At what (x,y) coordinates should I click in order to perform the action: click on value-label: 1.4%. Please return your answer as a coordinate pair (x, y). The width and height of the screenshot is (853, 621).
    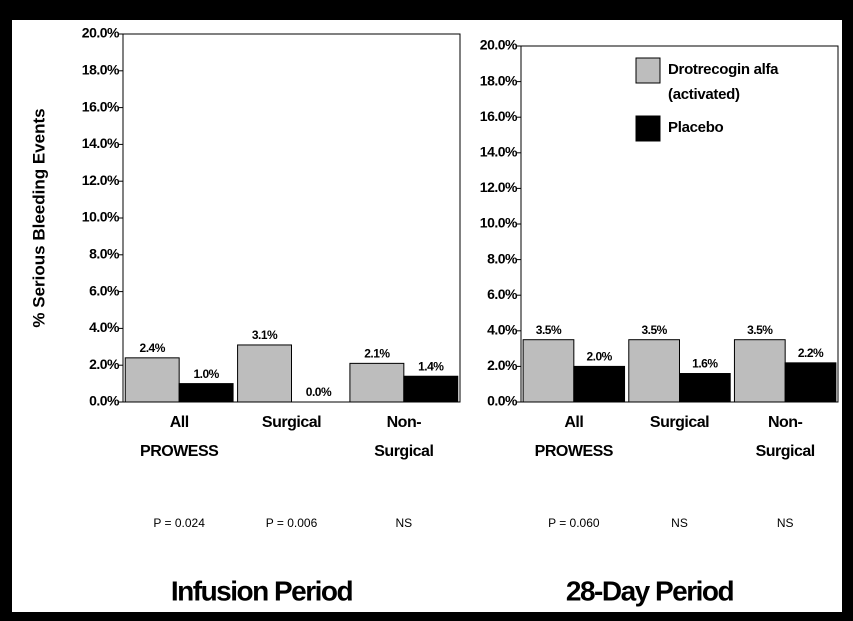
    Looking at the image, I should click on (431, 366).